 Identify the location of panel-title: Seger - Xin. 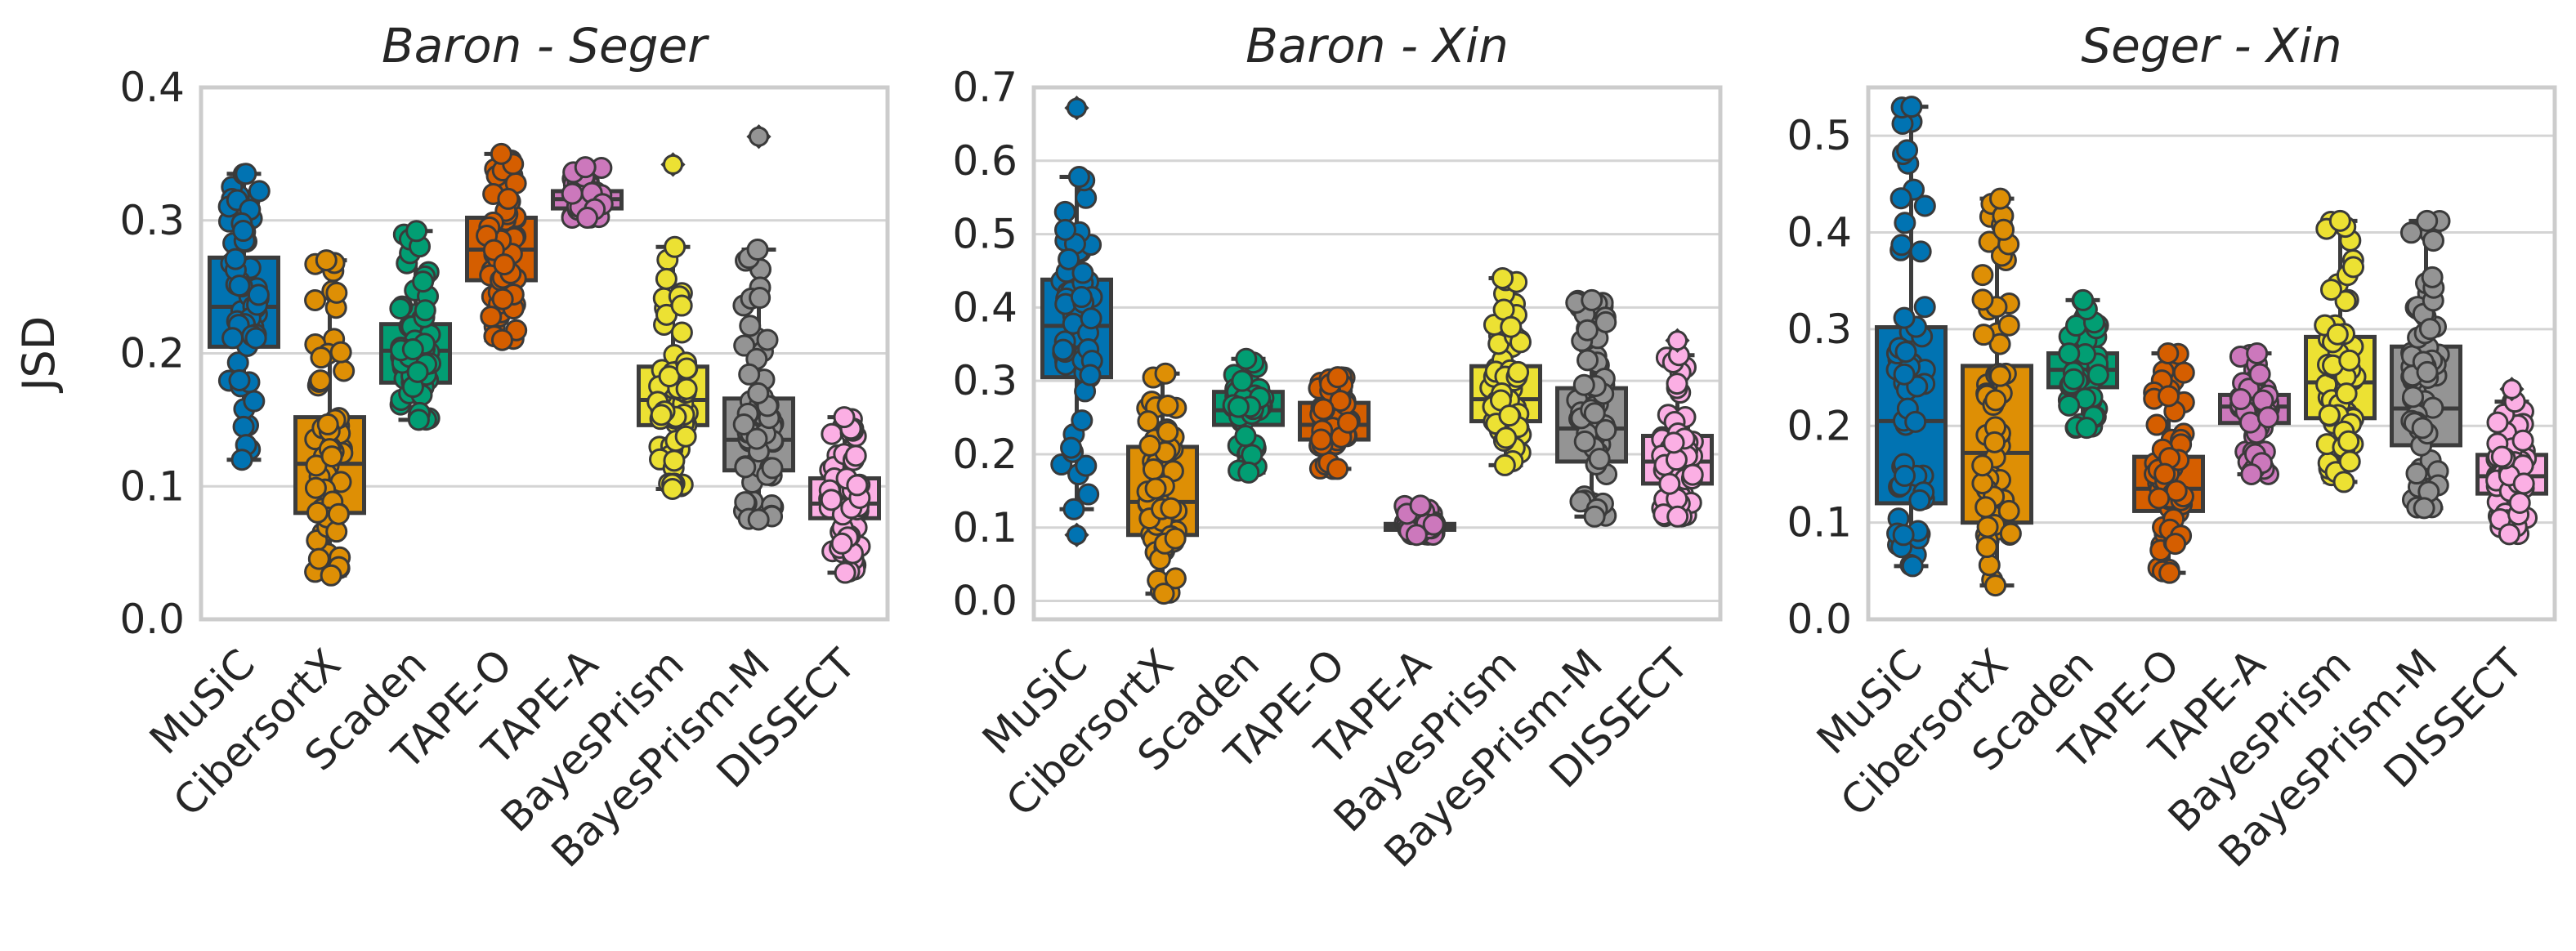
(2211, 46).